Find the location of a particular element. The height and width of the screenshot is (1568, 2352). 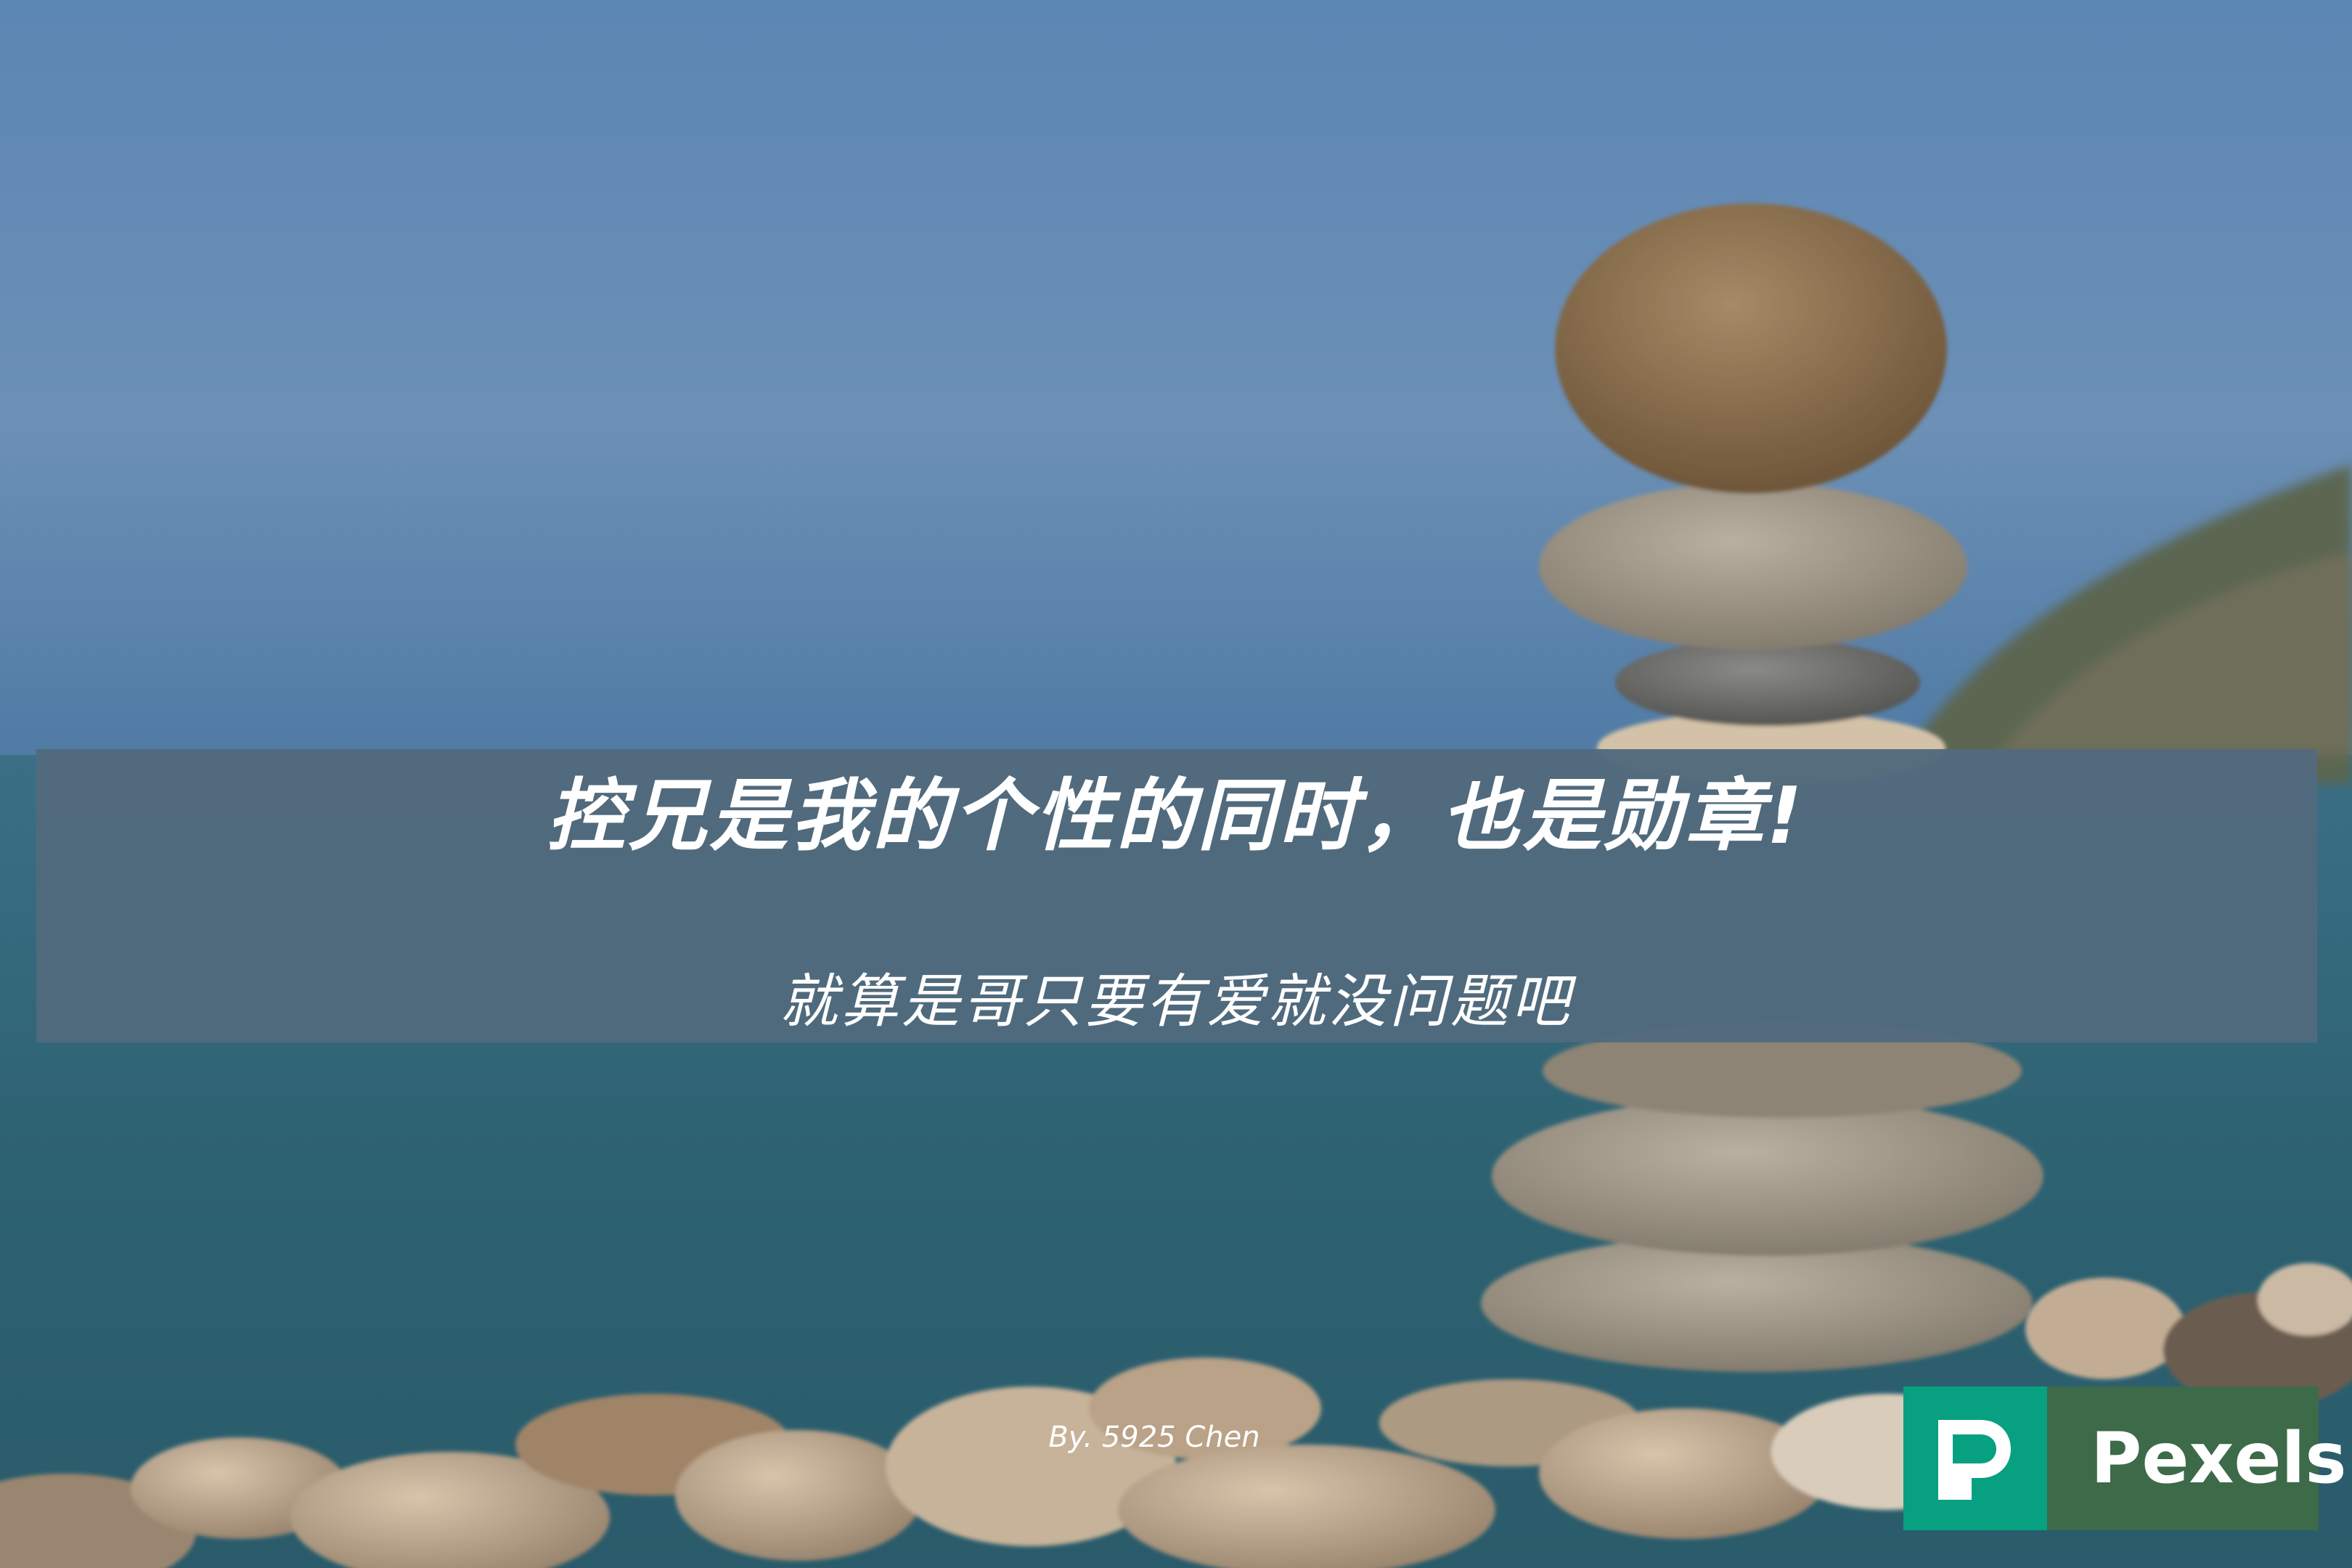

pexels-logo-tile is located at coordinates (1975, 1459).